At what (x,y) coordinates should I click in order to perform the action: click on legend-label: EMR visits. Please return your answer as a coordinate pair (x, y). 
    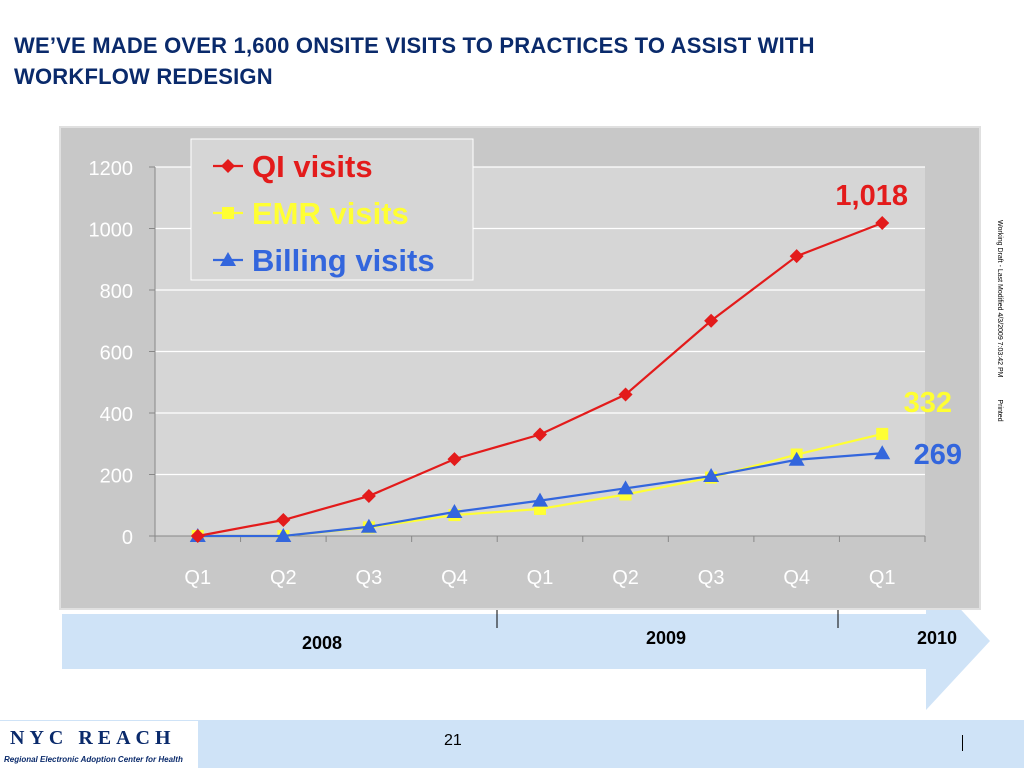
    Looking at the image, I should click on (330, 213).